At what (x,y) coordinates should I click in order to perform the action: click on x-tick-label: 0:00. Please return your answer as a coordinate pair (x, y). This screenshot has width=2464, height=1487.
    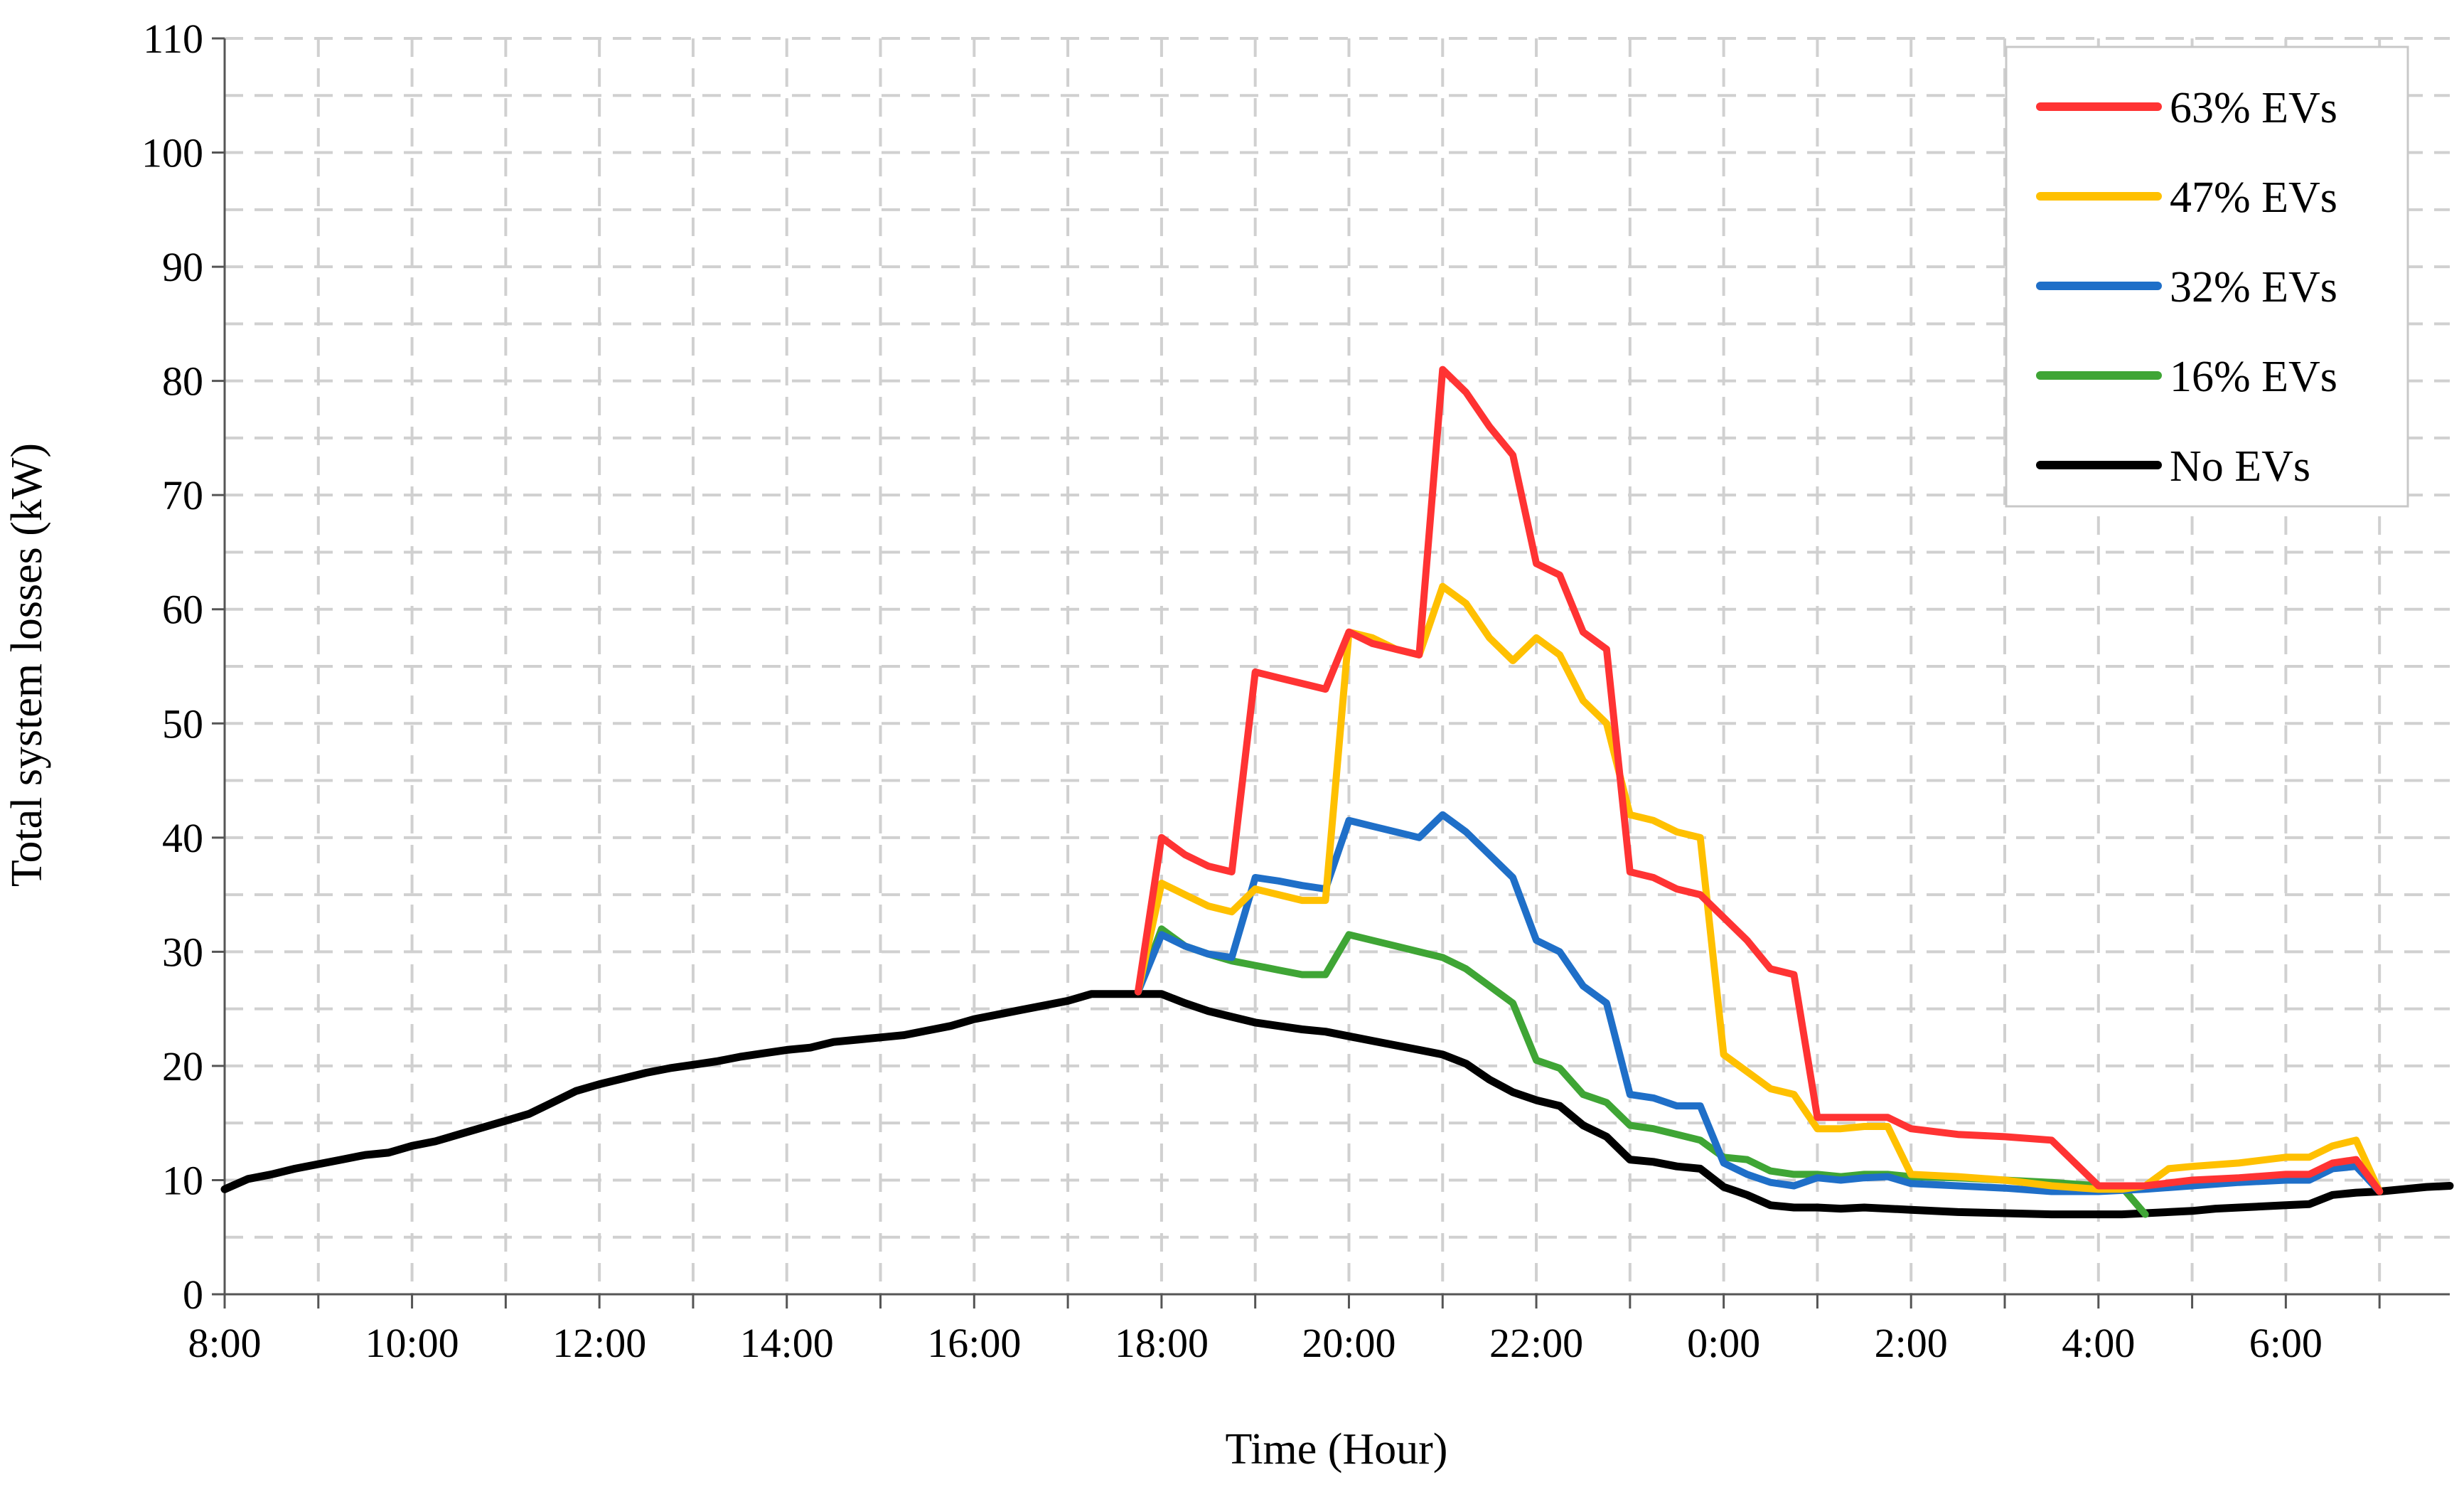
    Looking at the image, I should click on (1723, 1343).